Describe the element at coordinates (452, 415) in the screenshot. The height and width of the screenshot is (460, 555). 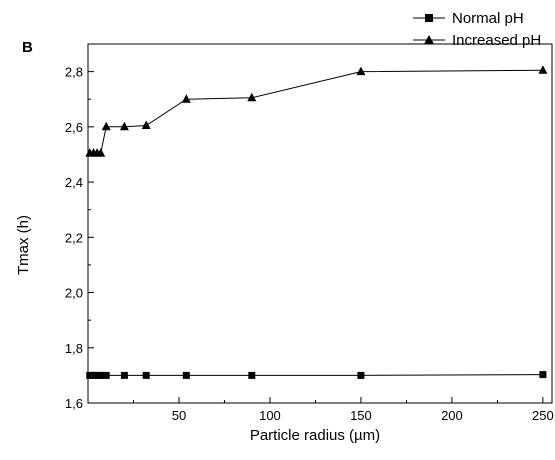
I see `x-tick-label: 200` at that location.